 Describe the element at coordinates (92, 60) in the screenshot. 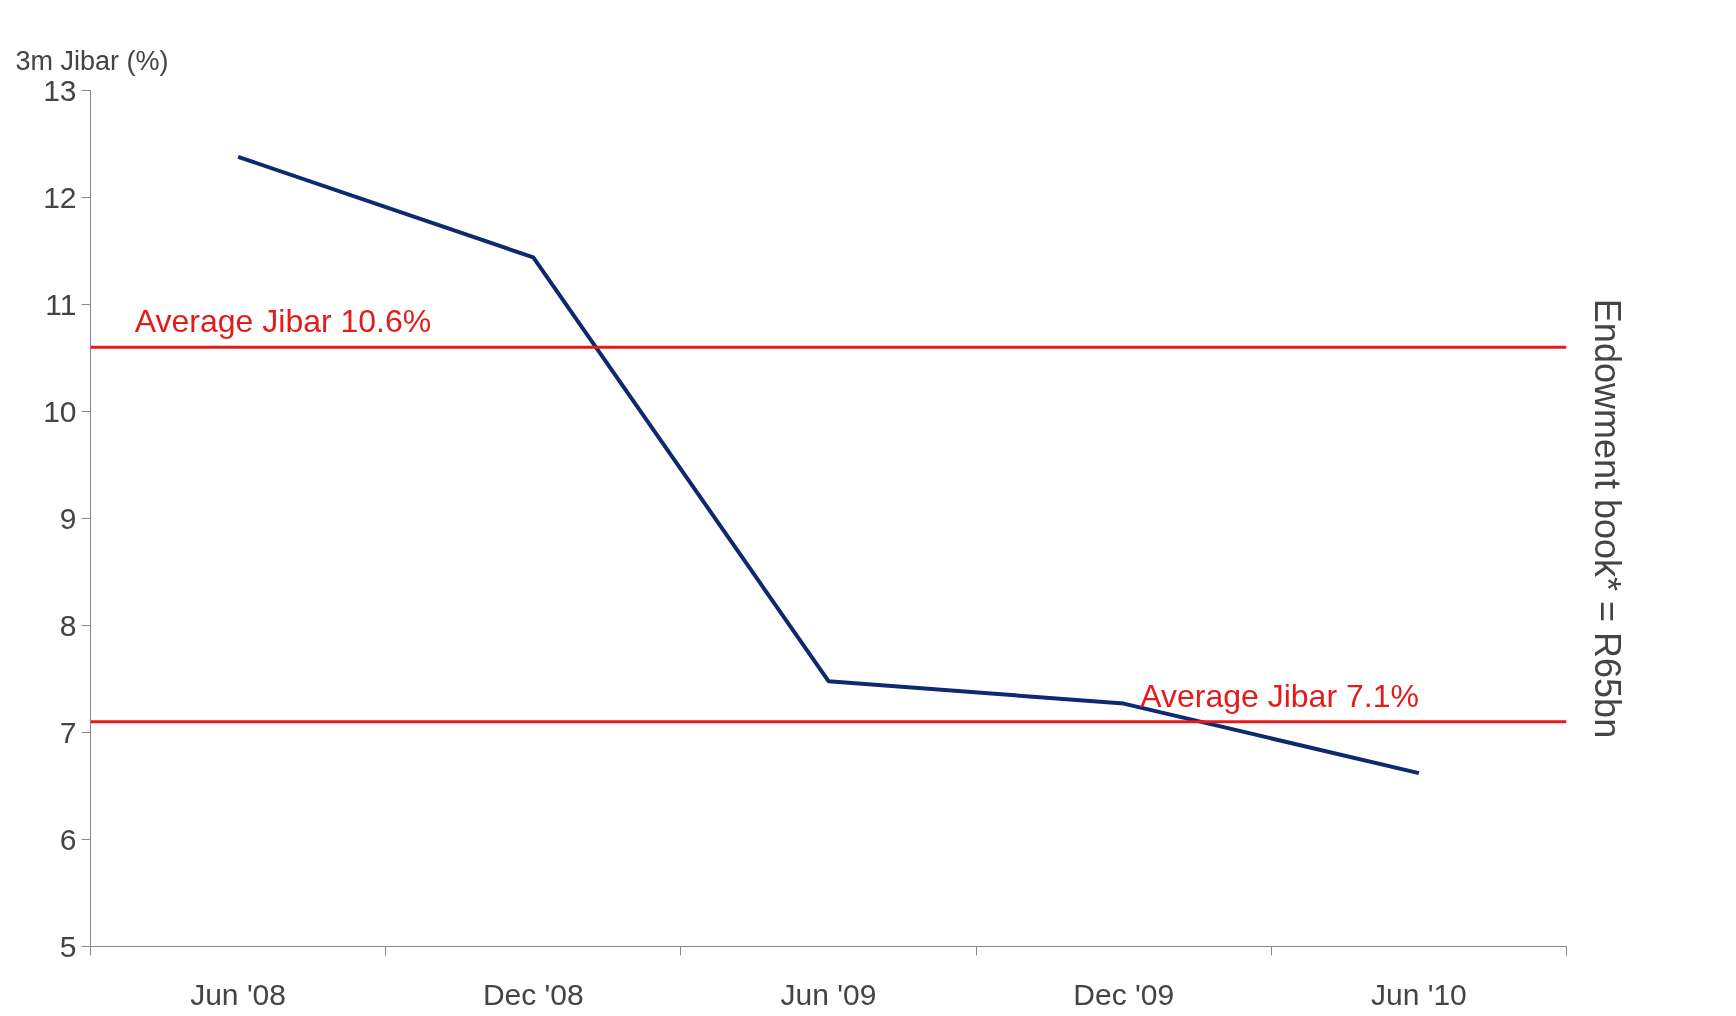

I see `y-axis-title: 3m Jibar (%)` at that location.